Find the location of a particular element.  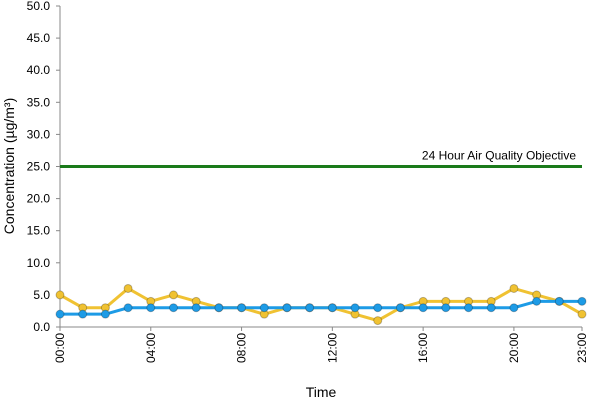

x-tick-label: 16:00 is located at coordinates (423, 348).